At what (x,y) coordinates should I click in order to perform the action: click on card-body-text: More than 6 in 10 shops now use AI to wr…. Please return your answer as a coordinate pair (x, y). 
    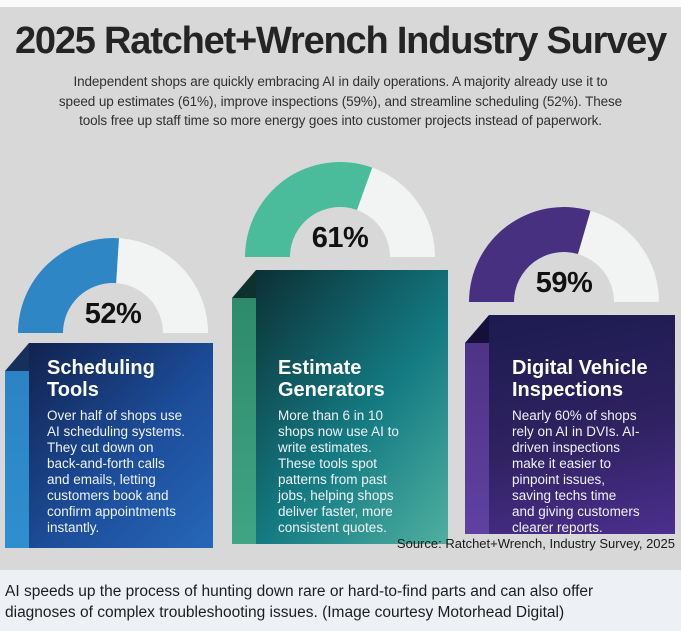
    Looking at the image, I should click on (338, 471).